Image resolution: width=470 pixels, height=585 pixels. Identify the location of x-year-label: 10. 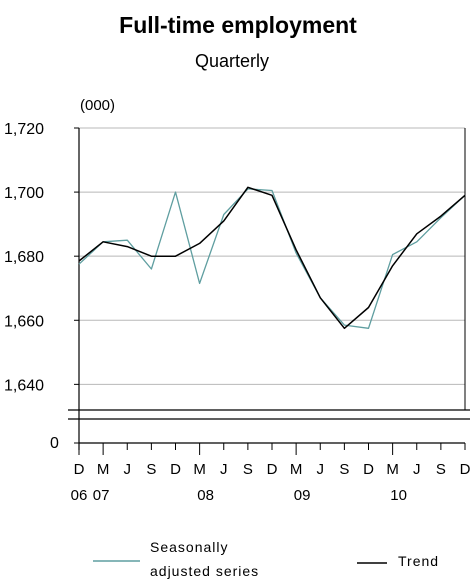
(398, 495).